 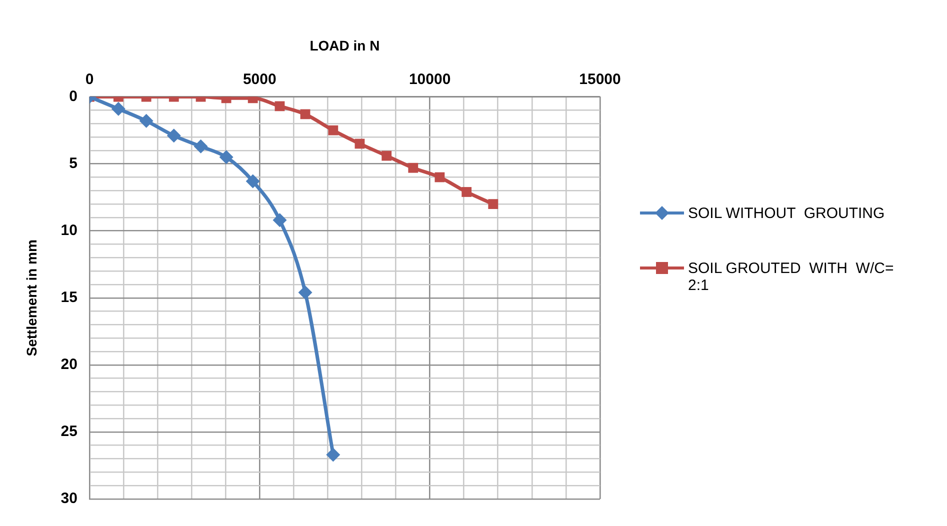 I want to click on y-axis-title: Settlement in mm, so click(x=31, y=298).